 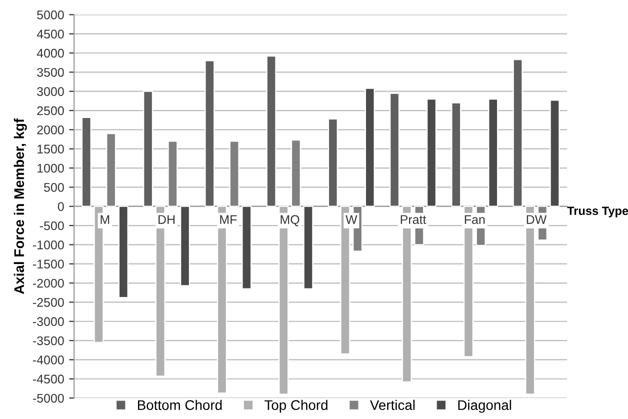 What do you see at coordinates (48, 264) in the screenshot?
I see `y-tick-label: -1500` at bounding box center [48, 264].